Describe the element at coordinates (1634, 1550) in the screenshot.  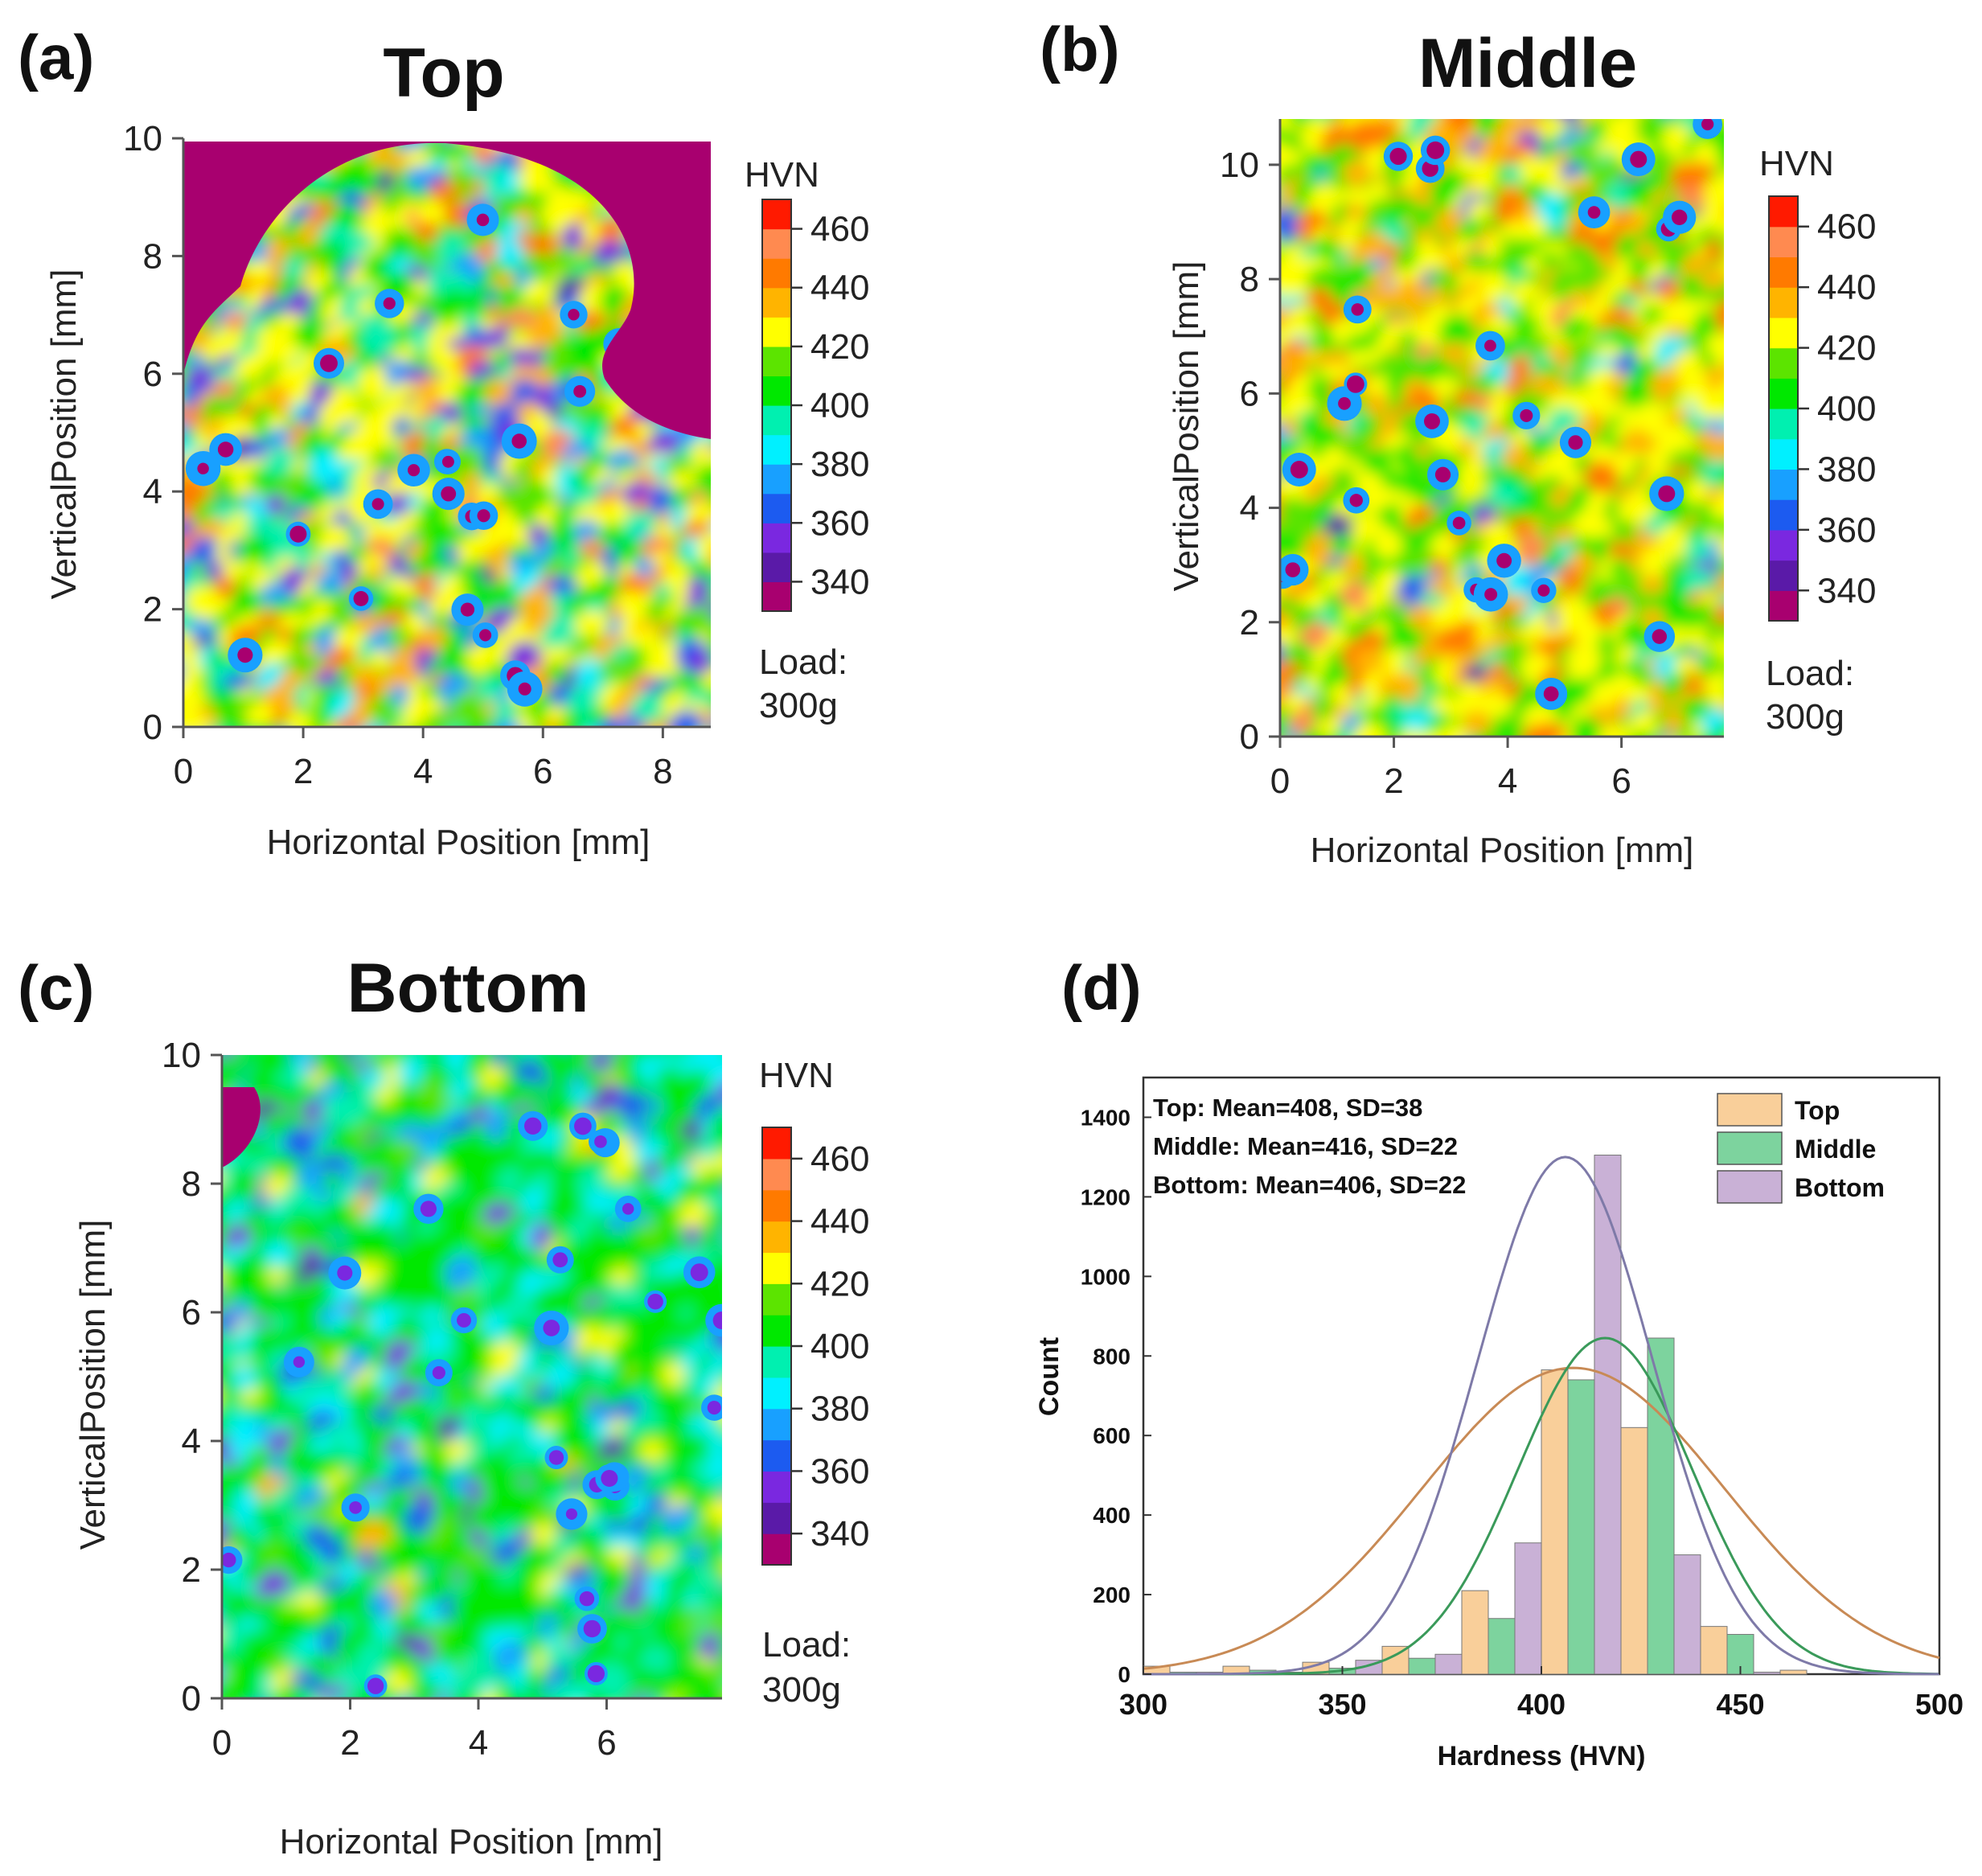
I see `histogram-bar-top` at that location.